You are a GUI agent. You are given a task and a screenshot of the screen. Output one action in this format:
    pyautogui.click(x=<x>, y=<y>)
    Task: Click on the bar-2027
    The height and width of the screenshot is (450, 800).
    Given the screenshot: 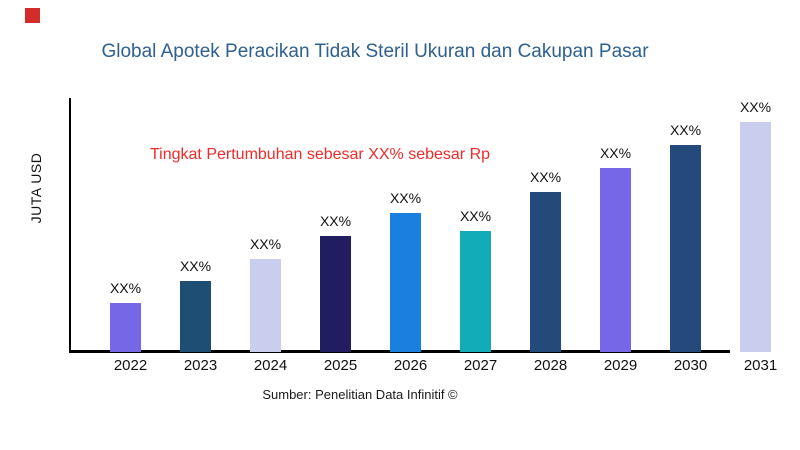 What is the action you would take?
    pyautogui.click(x=475, y=291)
    